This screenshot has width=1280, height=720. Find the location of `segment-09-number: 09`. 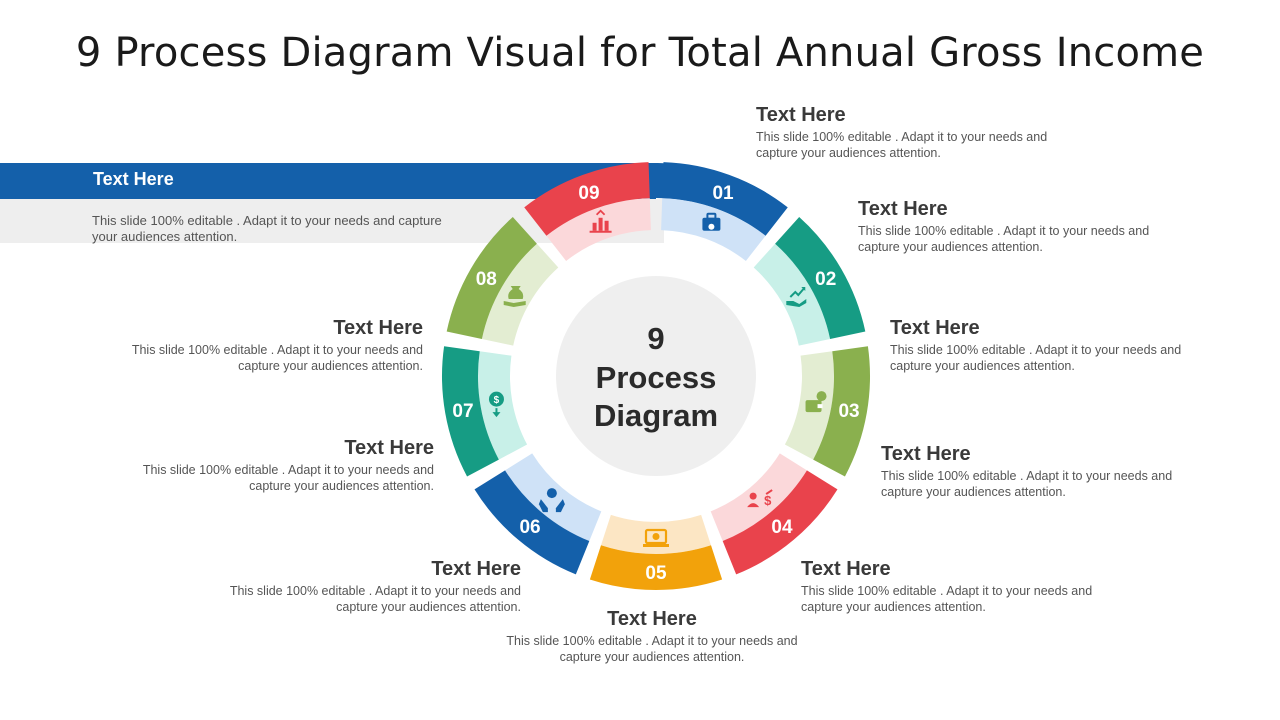

segment-09-number: 09 is located at coordinates (588, 193).